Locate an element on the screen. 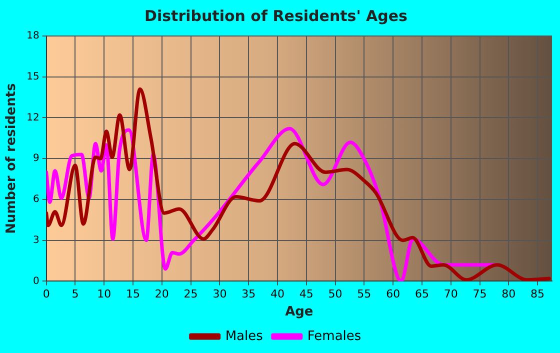 Image resolution: width=560 pixels, height=353 pixels. y-tick-label: 6 is located at coordinates (36, 200).